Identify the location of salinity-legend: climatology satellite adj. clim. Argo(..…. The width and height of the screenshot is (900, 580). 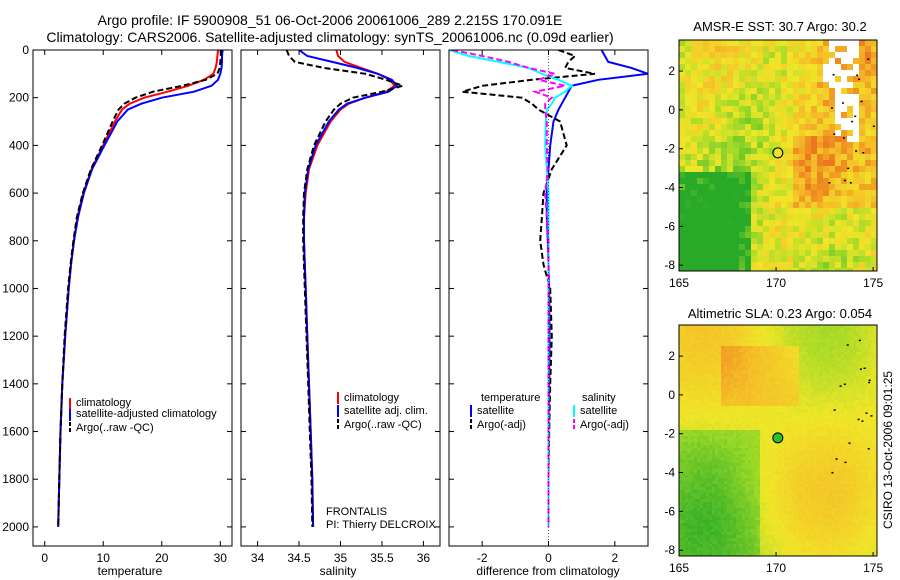
(382, 411).